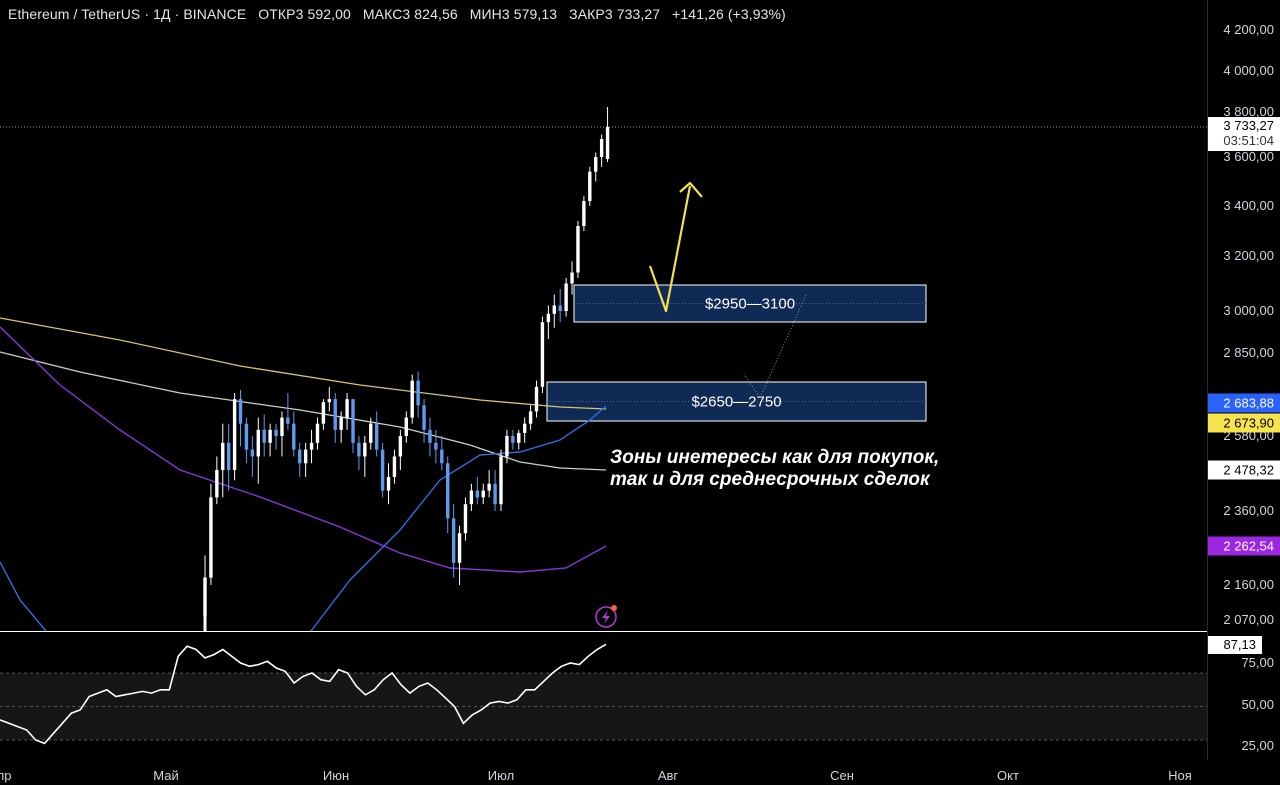 The height and width of the screenshot is (785, 1280). I want to click on ma-badge: 2 262,54, so click(1244, 546).